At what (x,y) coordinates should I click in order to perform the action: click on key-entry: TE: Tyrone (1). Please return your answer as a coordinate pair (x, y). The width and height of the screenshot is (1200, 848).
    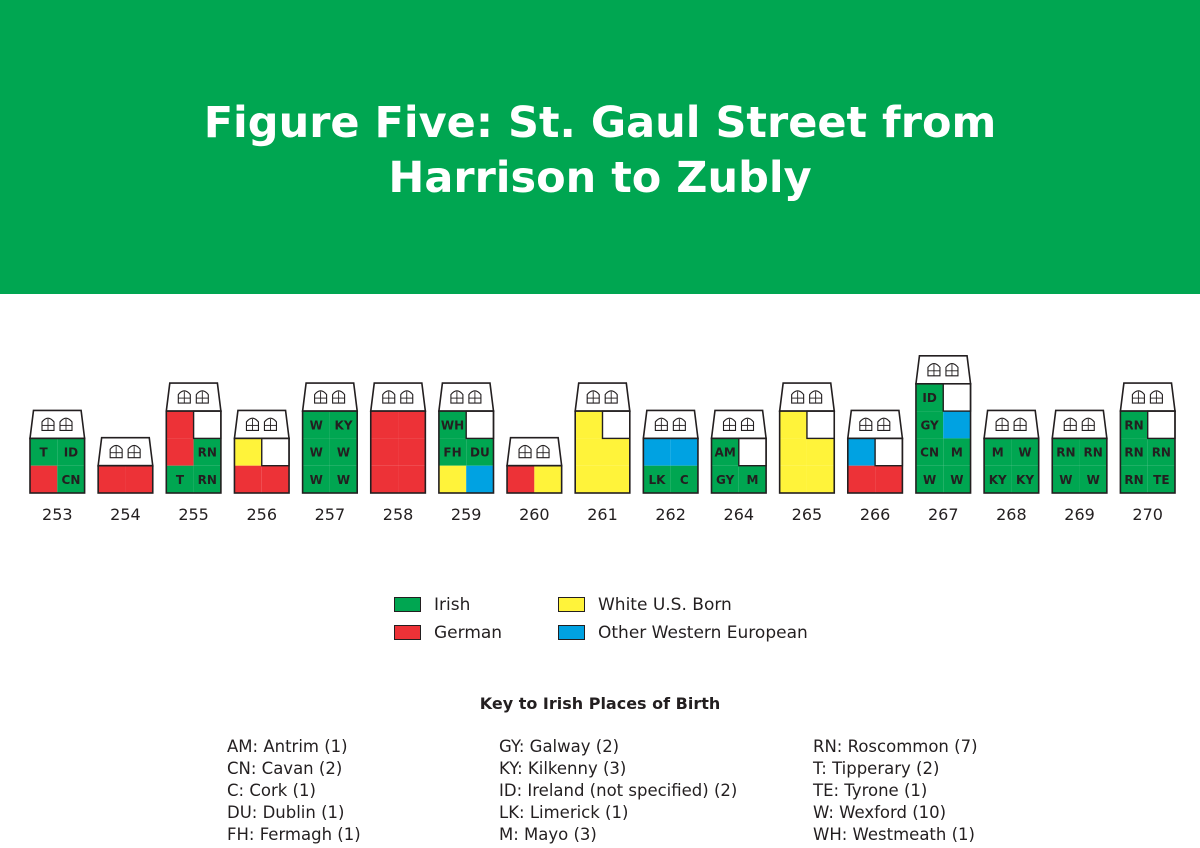
    Looking at the image, I should click on (870, 790).